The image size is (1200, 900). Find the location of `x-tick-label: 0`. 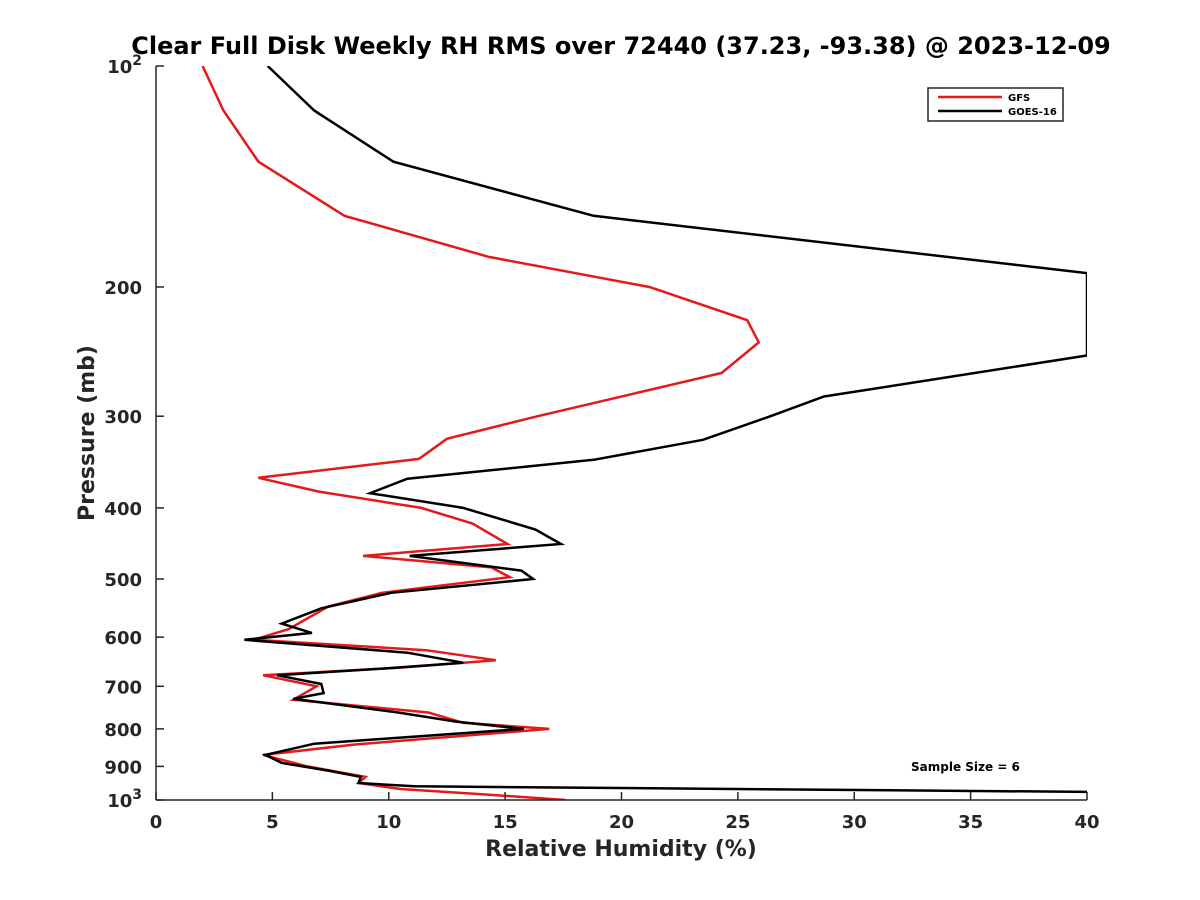

x-tick-label: 0 is located at coordinates (156, 822).